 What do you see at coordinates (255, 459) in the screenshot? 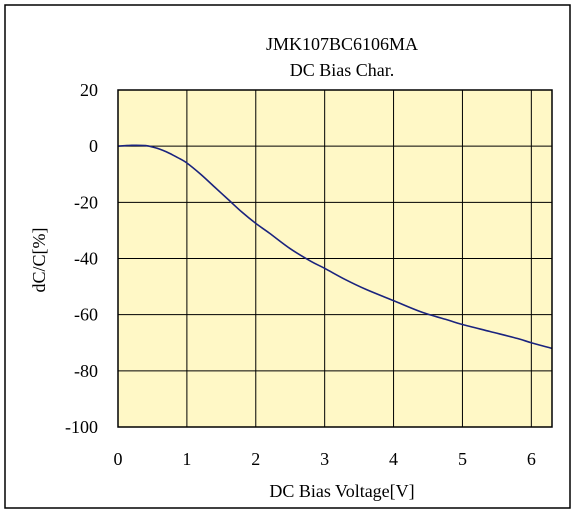
I see `x-tick-label: 2` at bounding box center [255, 459].